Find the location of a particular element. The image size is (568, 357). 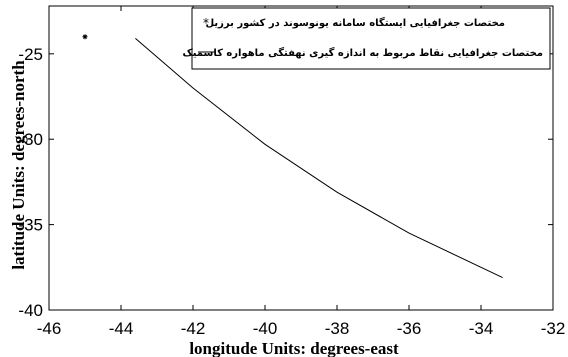

x-tick-label: -36 is located at coordinates (409, 328).